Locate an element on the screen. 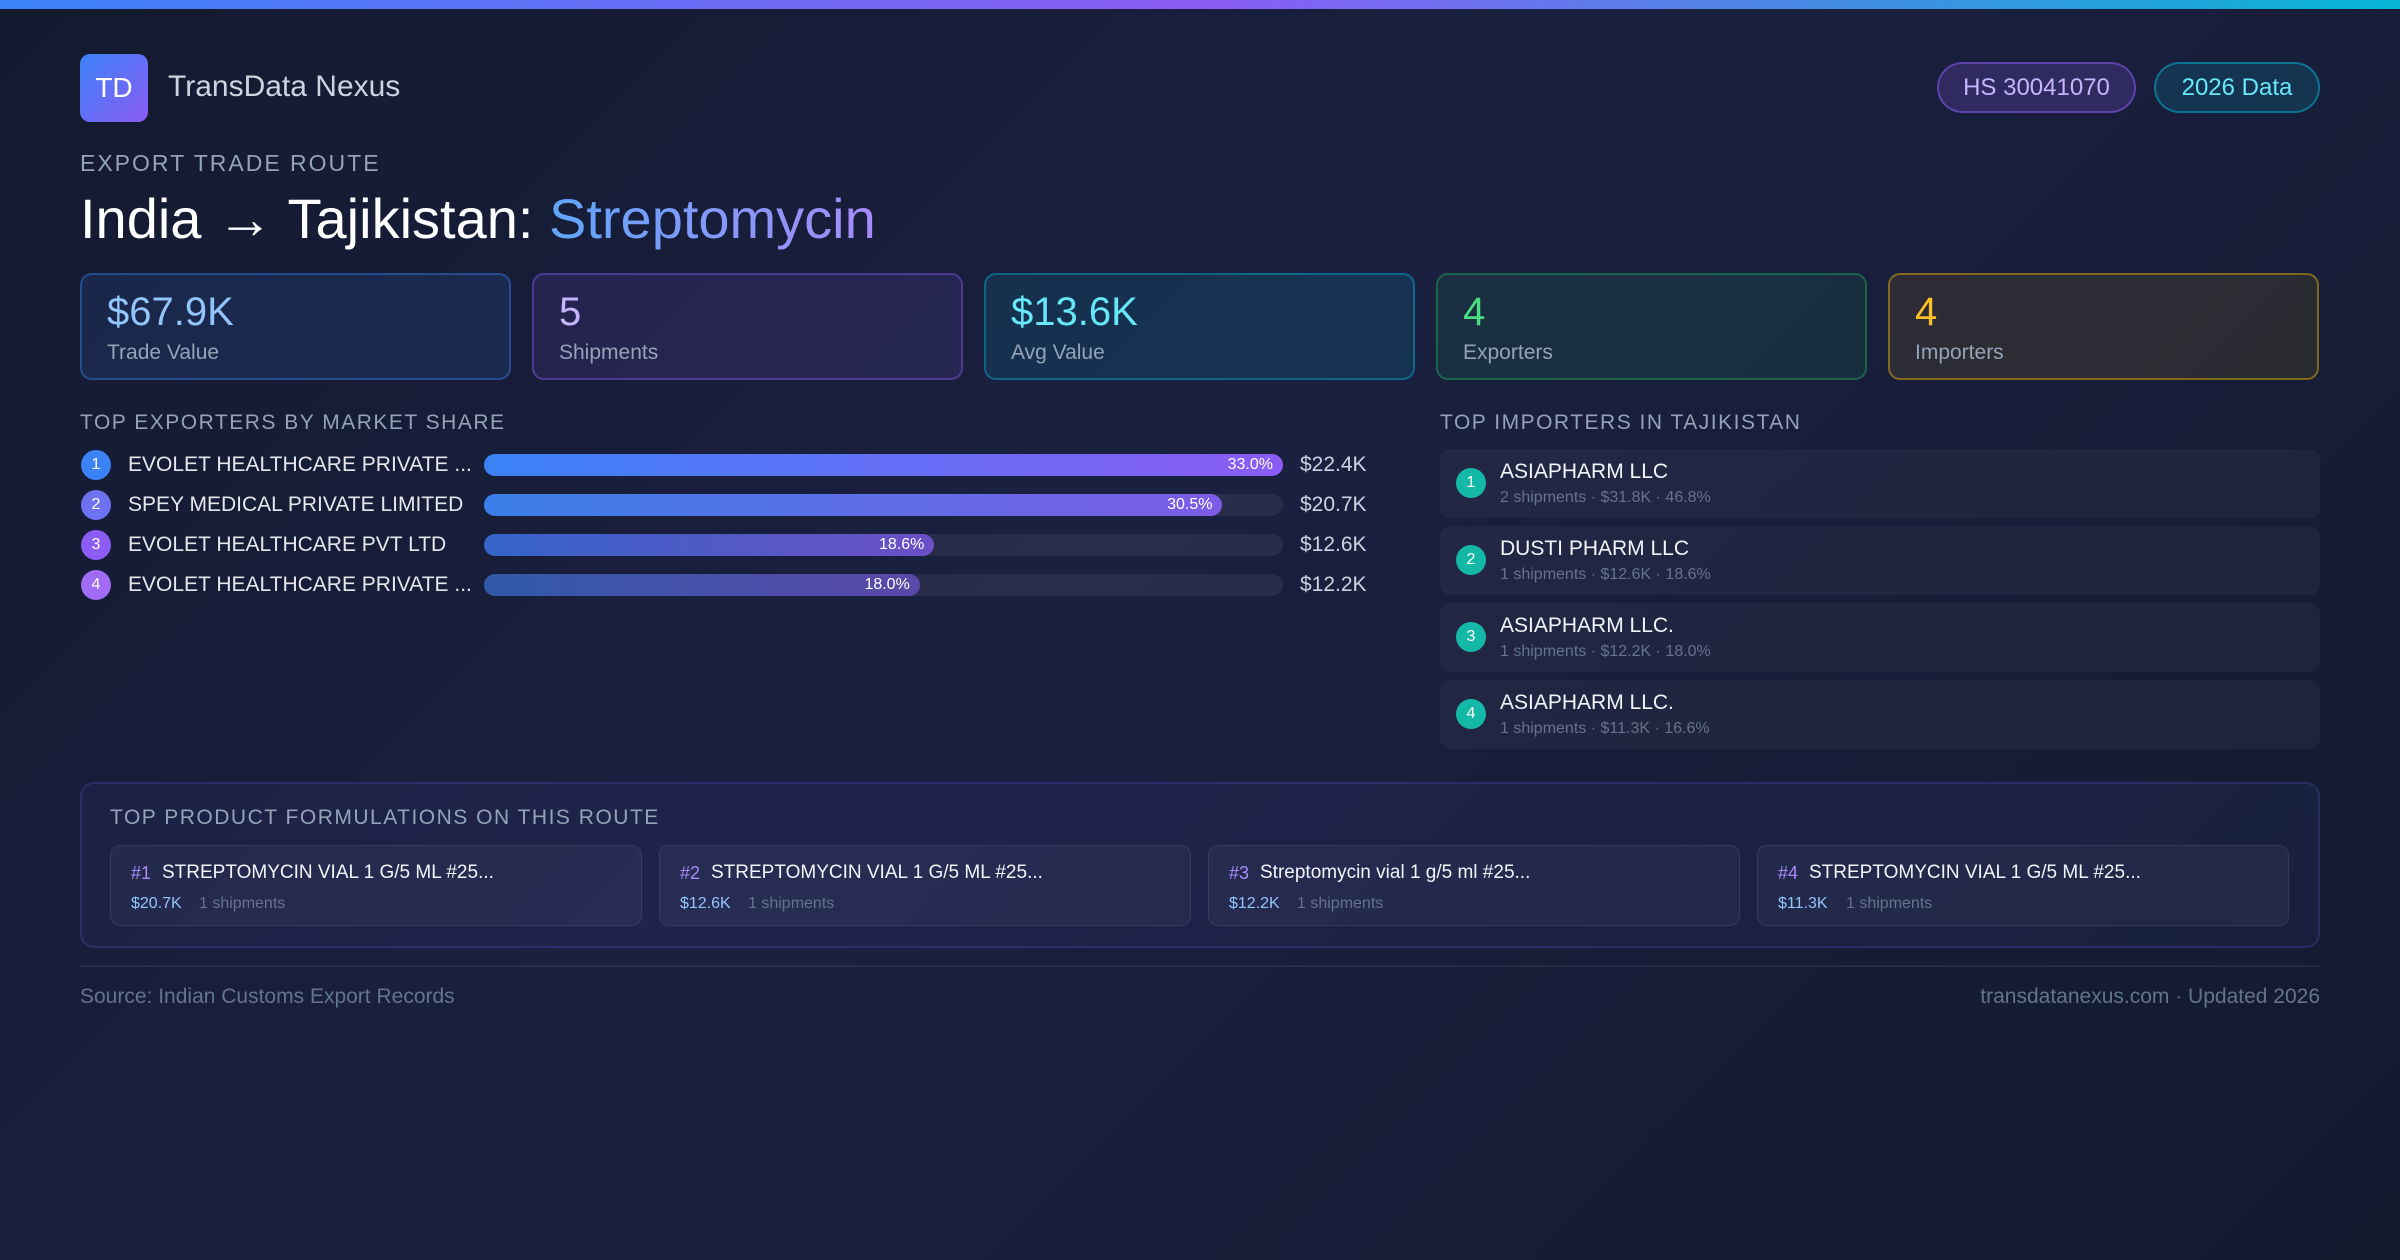  section-title: TOP IMPORTERS IN TAJIKISTAN is located at coordinates (1621, 422).